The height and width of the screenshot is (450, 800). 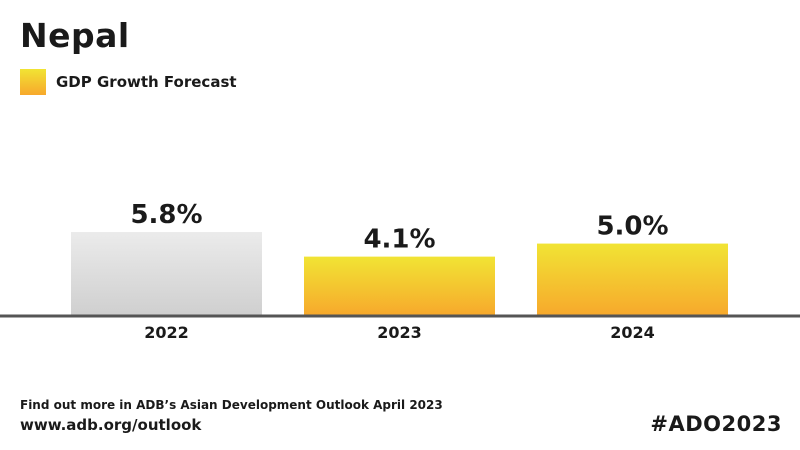 I want to click on legend-label: GDP Growth Forecast, so click(x=146, y=82).